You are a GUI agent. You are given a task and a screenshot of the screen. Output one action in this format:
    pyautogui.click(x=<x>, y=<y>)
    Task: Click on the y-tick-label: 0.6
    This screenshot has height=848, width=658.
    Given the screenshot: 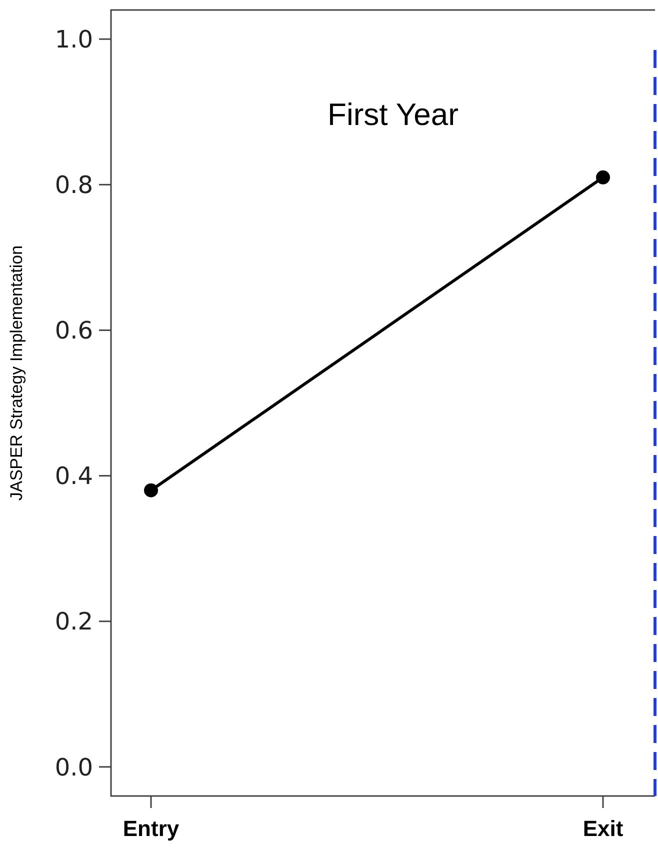 What is the action you would take?
    pyautogui.click(x=73, y=330)
    